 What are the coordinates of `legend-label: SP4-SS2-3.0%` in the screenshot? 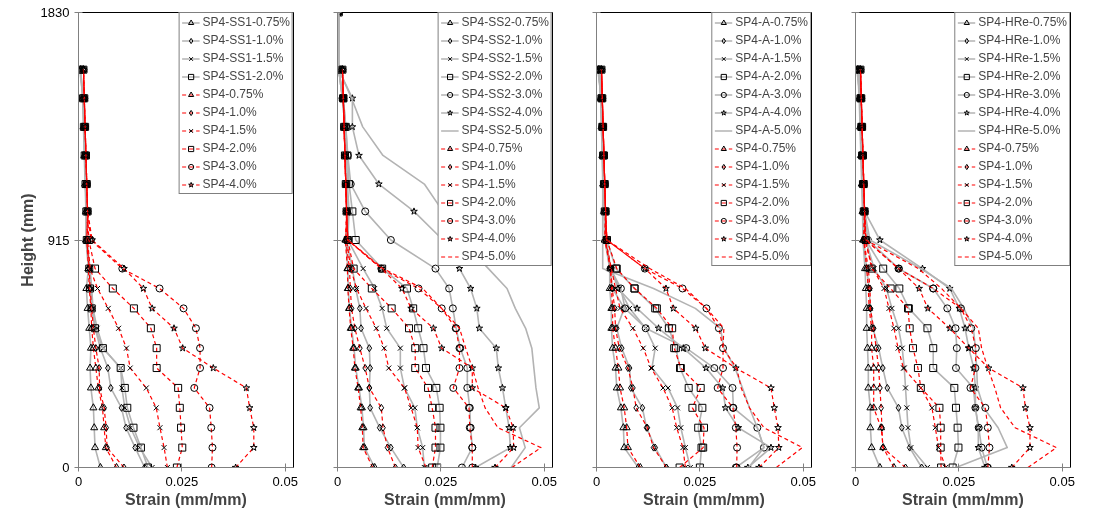 It's located at (502, 94).